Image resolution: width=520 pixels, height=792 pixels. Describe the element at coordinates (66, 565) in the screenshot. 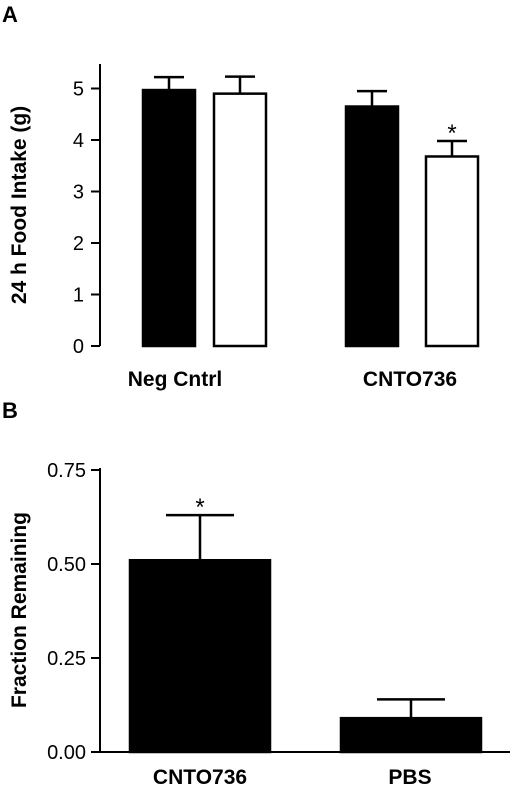

I see `y-tick-label: 0.50` at that location.